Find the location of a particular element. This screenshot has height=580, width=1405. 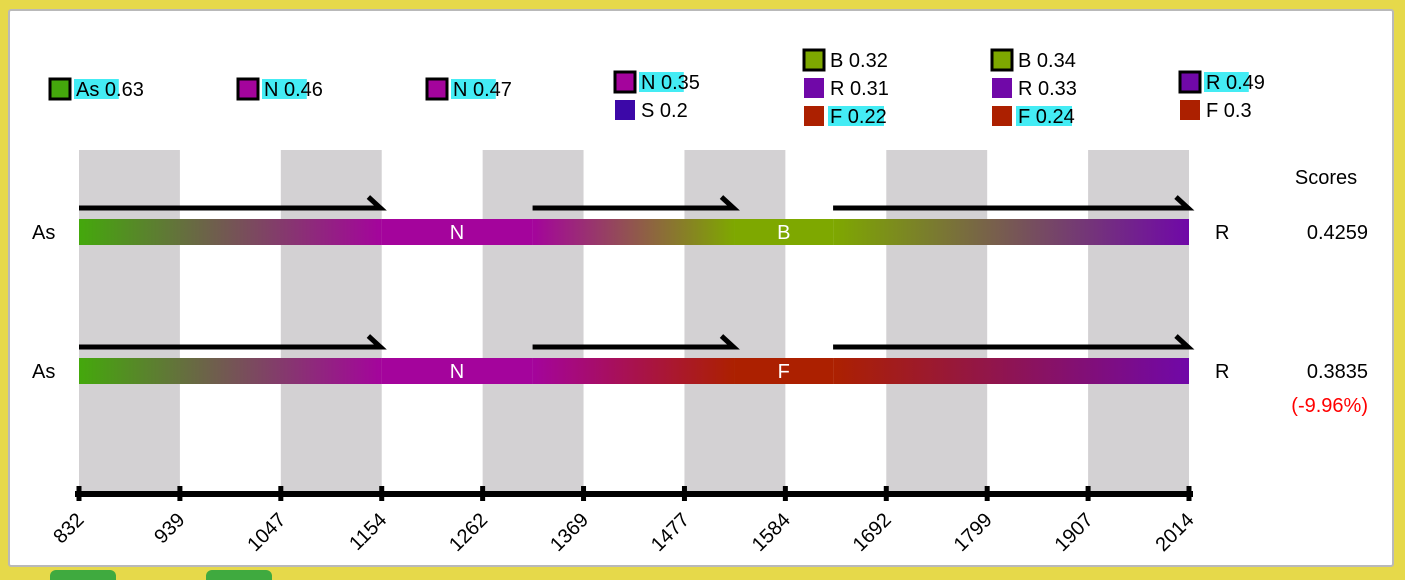

legend-label: R 0.49 is located at coordinates (1235, 83).